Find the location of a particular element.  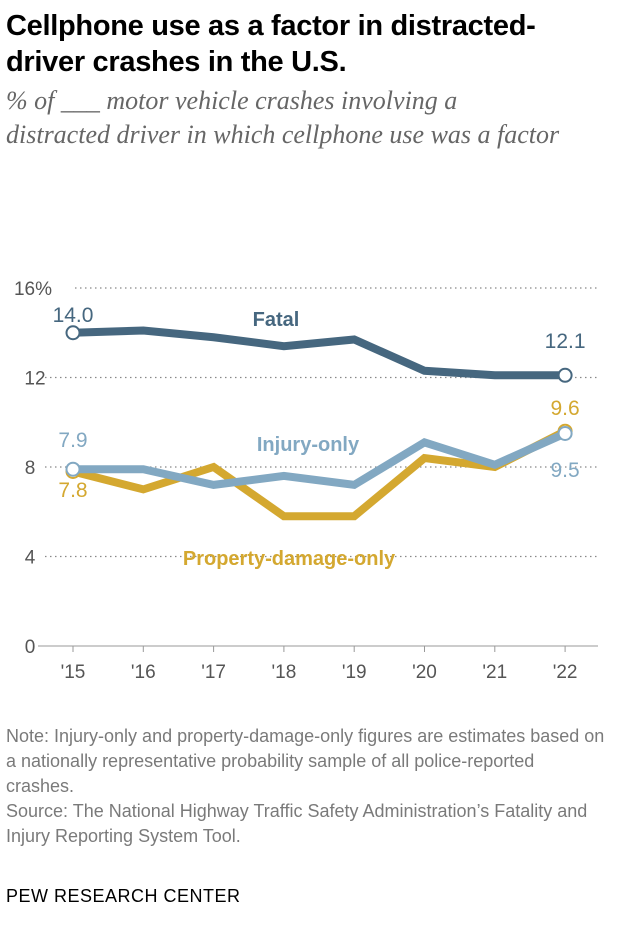

x-tick-label: '17 is located at coordinates (213, 672).